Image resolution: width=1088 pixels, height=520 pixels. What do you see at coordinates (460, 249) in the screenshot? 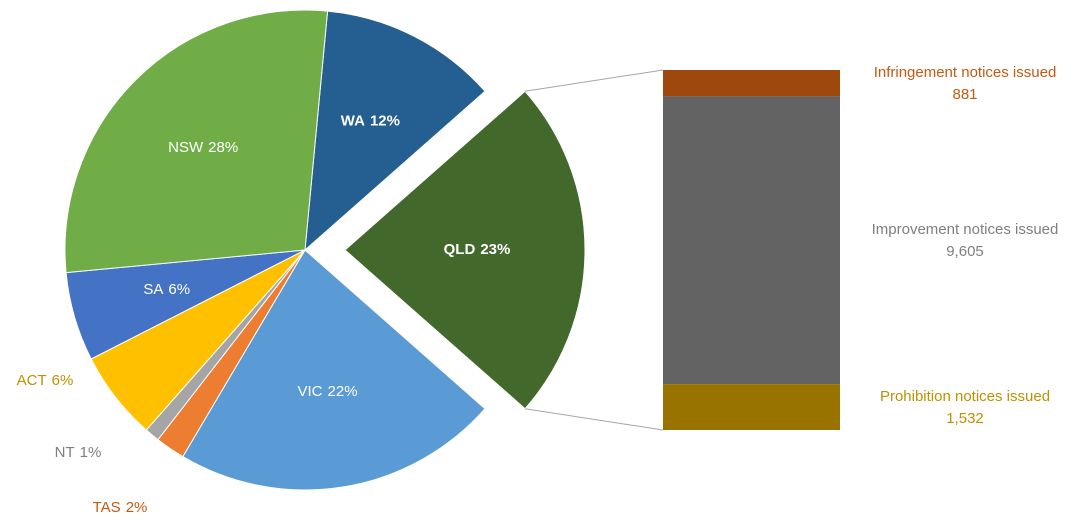
I see `slice-name: QLD` at bounding box center [460, 249].